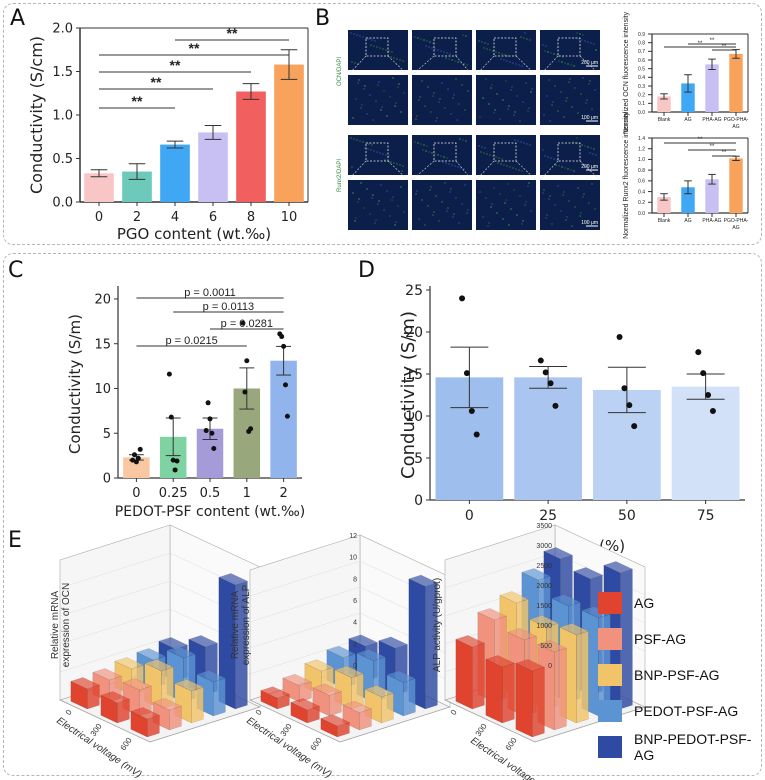  I want to click on y-tick-label-e-alpact: 1500, so click(544, 606).